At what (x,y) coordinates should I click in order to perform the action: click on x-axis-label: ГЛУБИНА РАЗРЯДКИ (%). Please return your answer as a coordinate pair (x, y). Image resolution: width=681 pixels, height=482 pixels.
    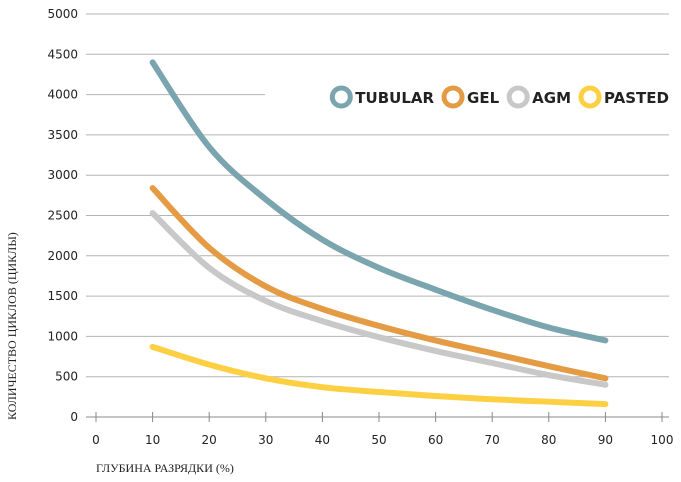
    Looking at the image, I should click on (165, 468).